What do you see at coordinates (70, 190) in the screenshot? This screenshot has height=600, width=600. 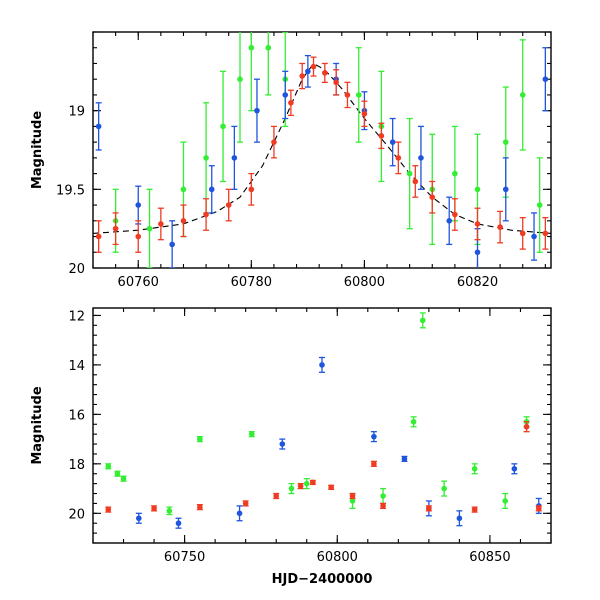 I see `y-tick-label: 19.5` at bounding box center [70, 190].